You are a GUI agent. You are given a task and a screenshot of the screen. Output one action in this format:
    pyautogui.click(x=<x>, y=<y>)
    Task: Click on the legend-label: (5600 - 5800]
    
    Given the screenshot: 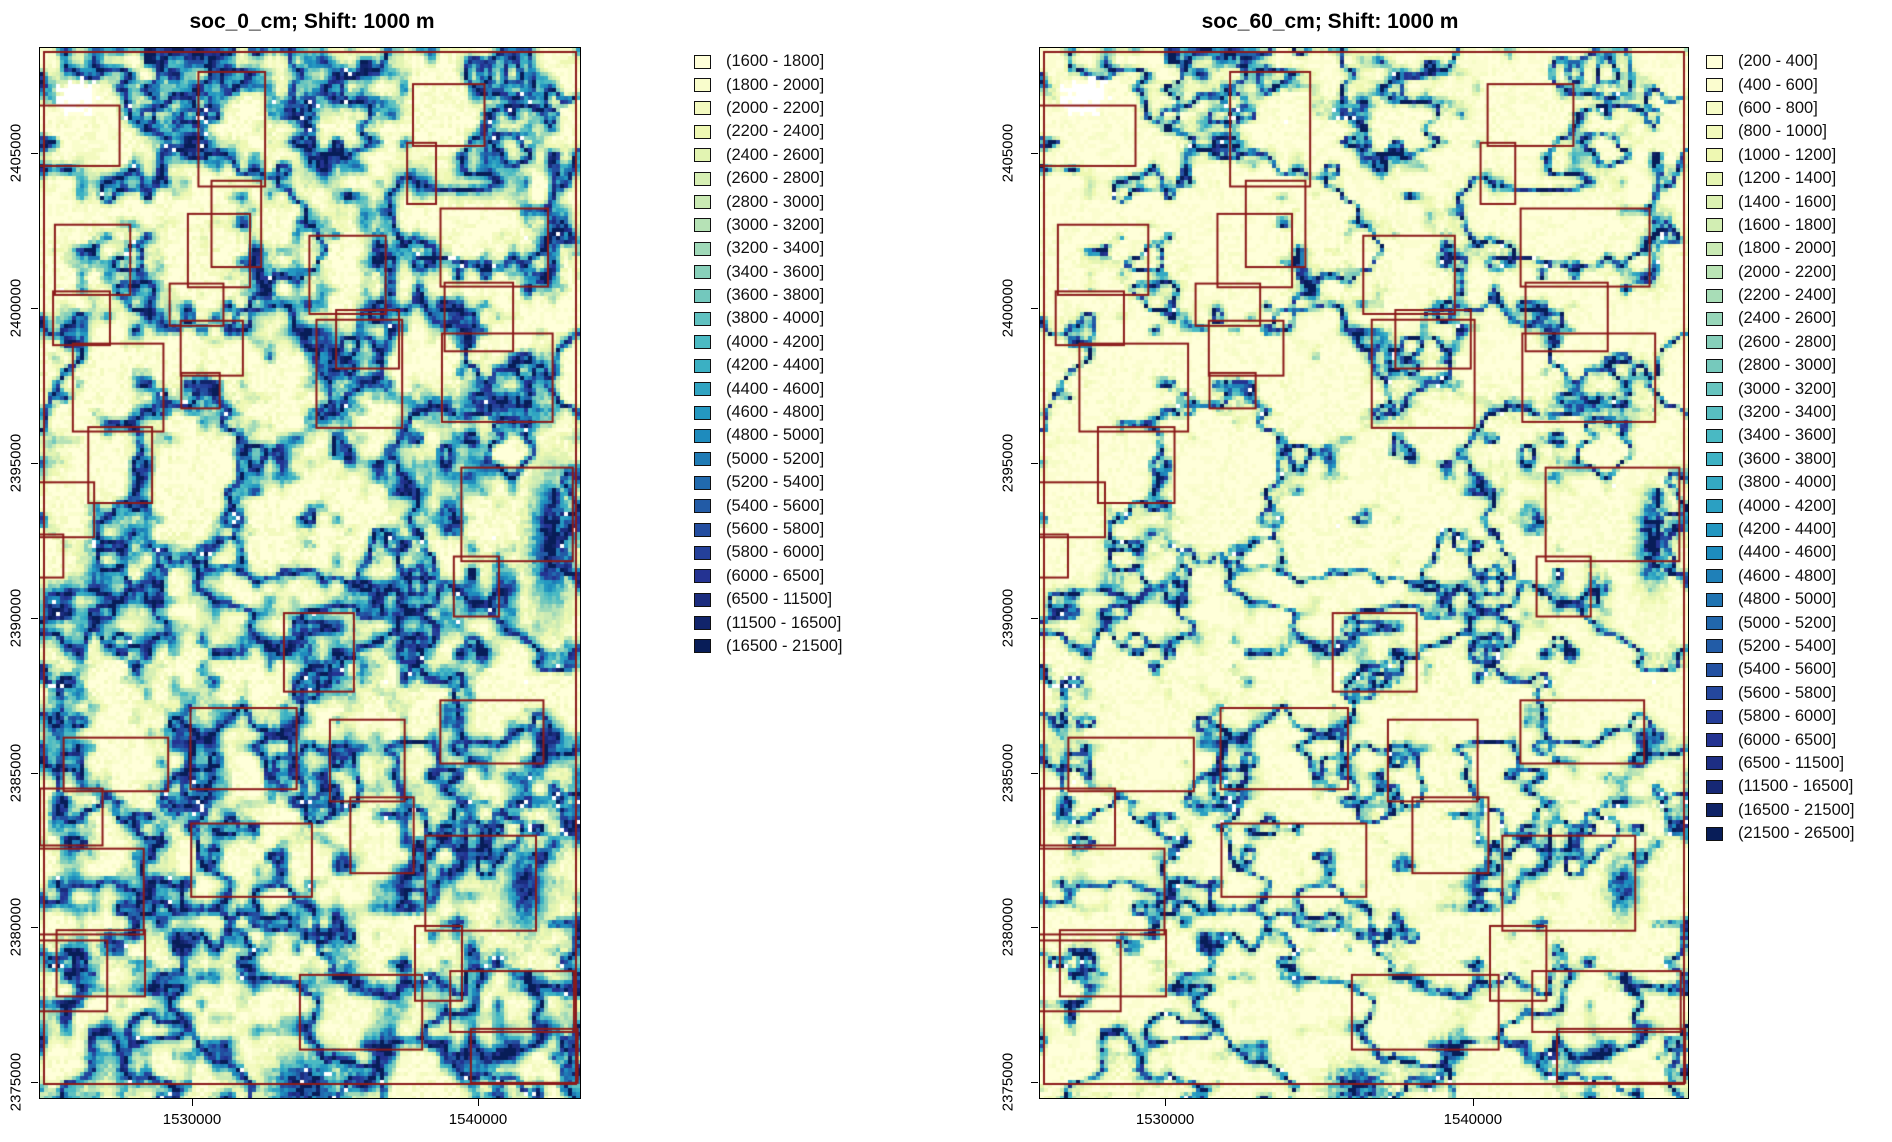 What is the action you would take?
    pyautogui.click(x=775, y=529)
    